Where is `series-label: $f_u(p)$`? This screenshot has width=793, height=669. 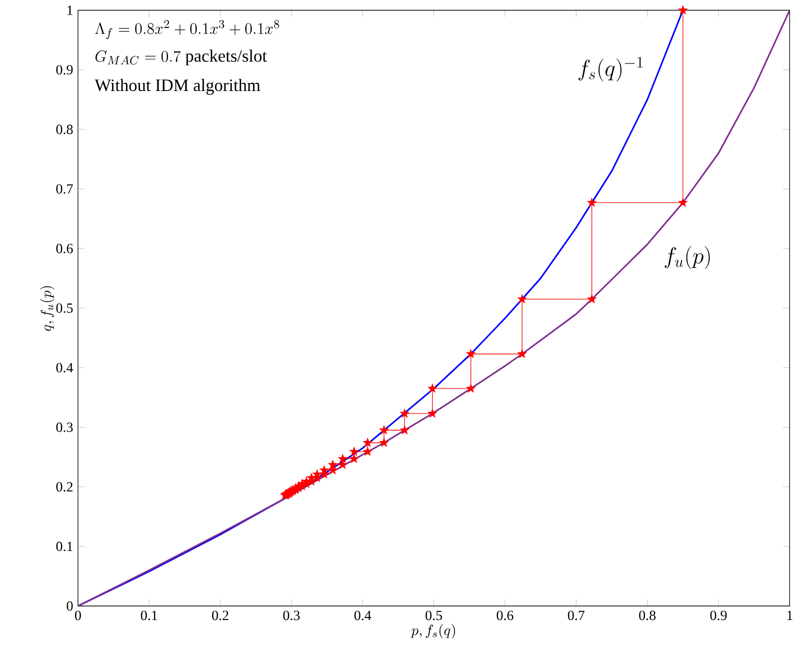 series-label: $f_u(p)$ is located at coordinates (687, 258).